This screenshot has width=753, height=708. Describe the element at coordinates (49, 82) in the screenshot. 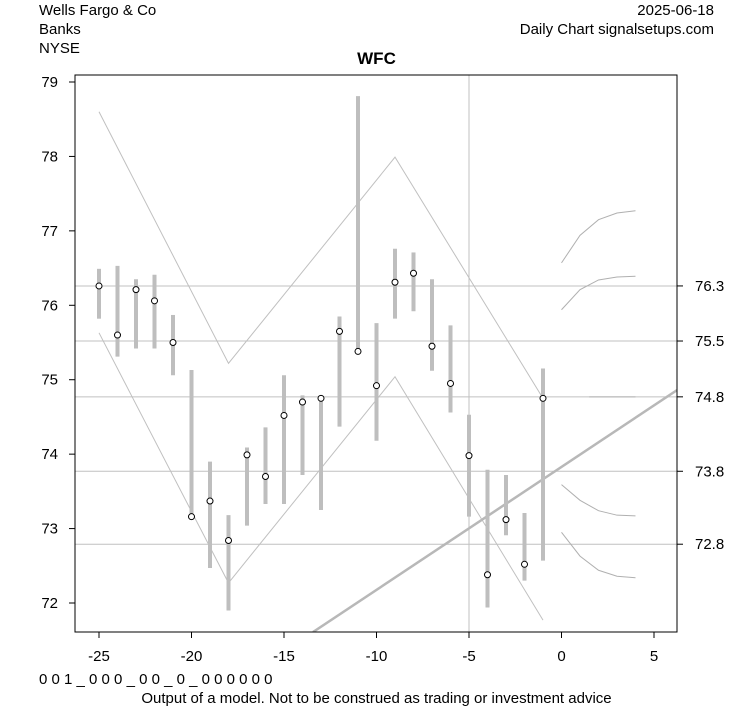

I see `y-tick-label: 79` at that location.